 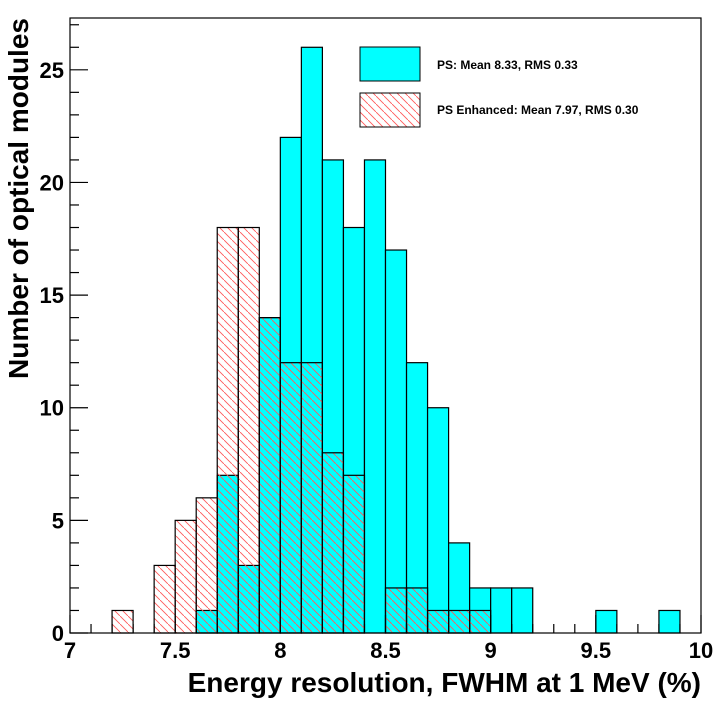 What do you see at coordinates (385, 650) in the screenshot?
I see `x-tick-label: 8.5` at bounding box center [385, 650].